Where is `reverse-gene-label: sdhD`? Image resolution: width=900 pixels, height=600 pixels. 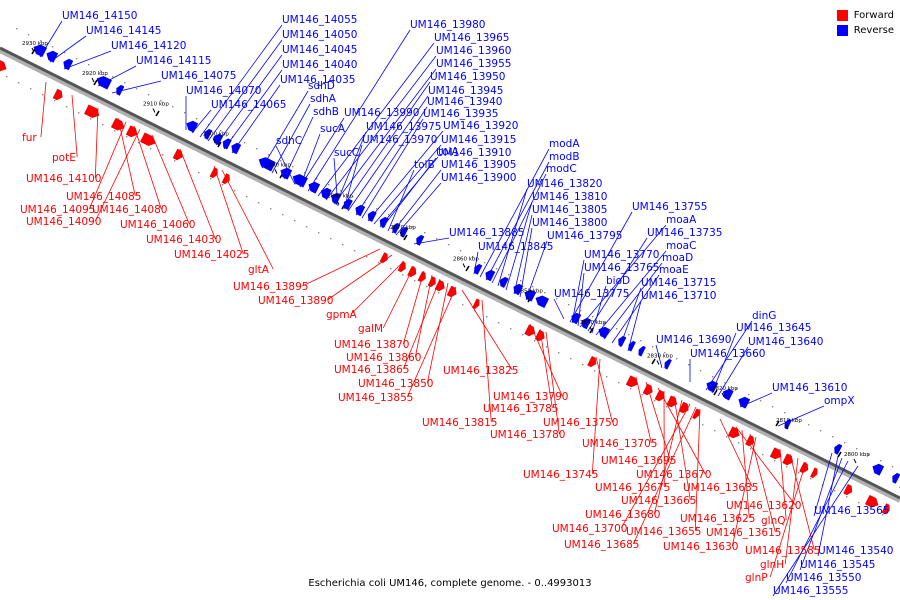 reverse-gene-label: sdhD is located at coordinates (321, 86).